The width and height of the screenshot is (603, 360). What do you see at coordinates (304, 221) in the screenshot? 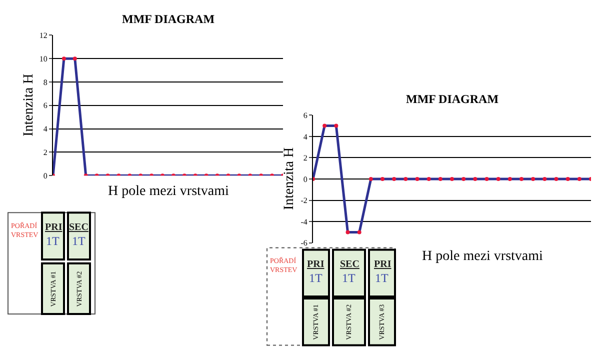
I see `y-tick-label: -4` at bounding box center [304, 221].